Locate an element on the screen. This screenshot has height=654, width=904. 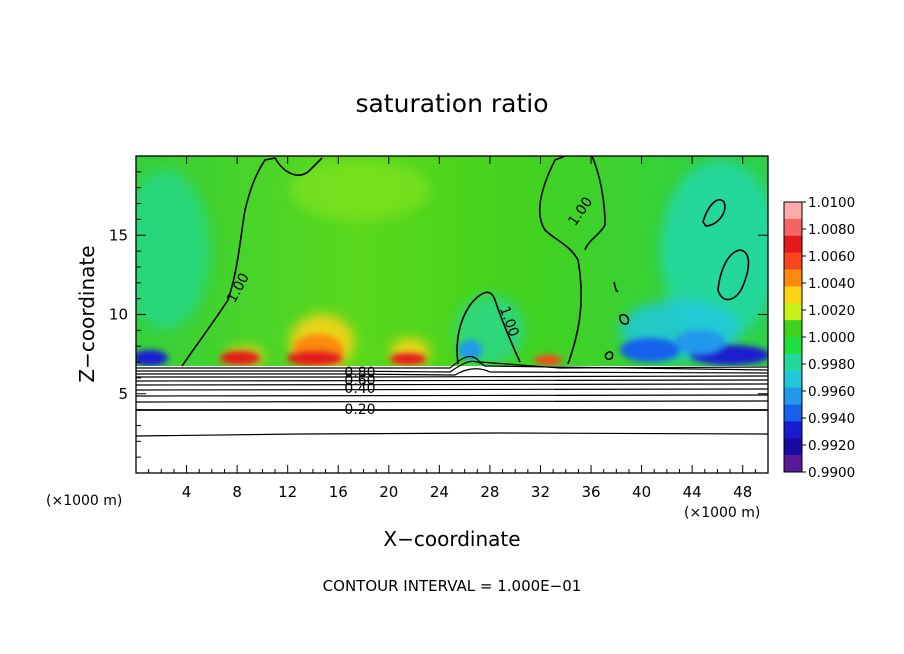
contour-label: 0.60 is located at coordinates (359, 381).